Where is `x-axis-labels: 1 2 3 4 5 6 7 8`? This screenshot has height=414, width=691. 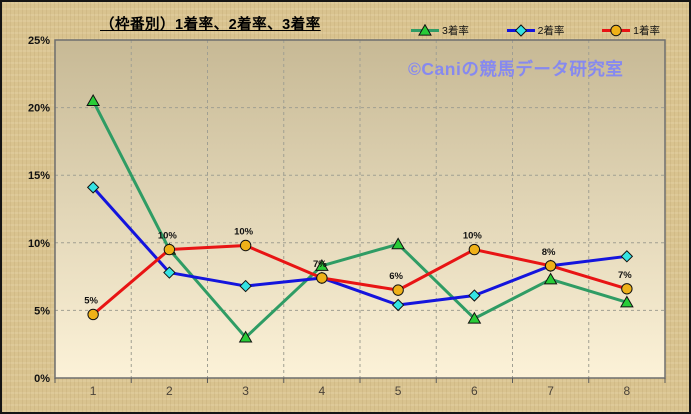
x-axis-labels: 1 2 3 4 5 6 7 8 is located at coordinates (360, 391).